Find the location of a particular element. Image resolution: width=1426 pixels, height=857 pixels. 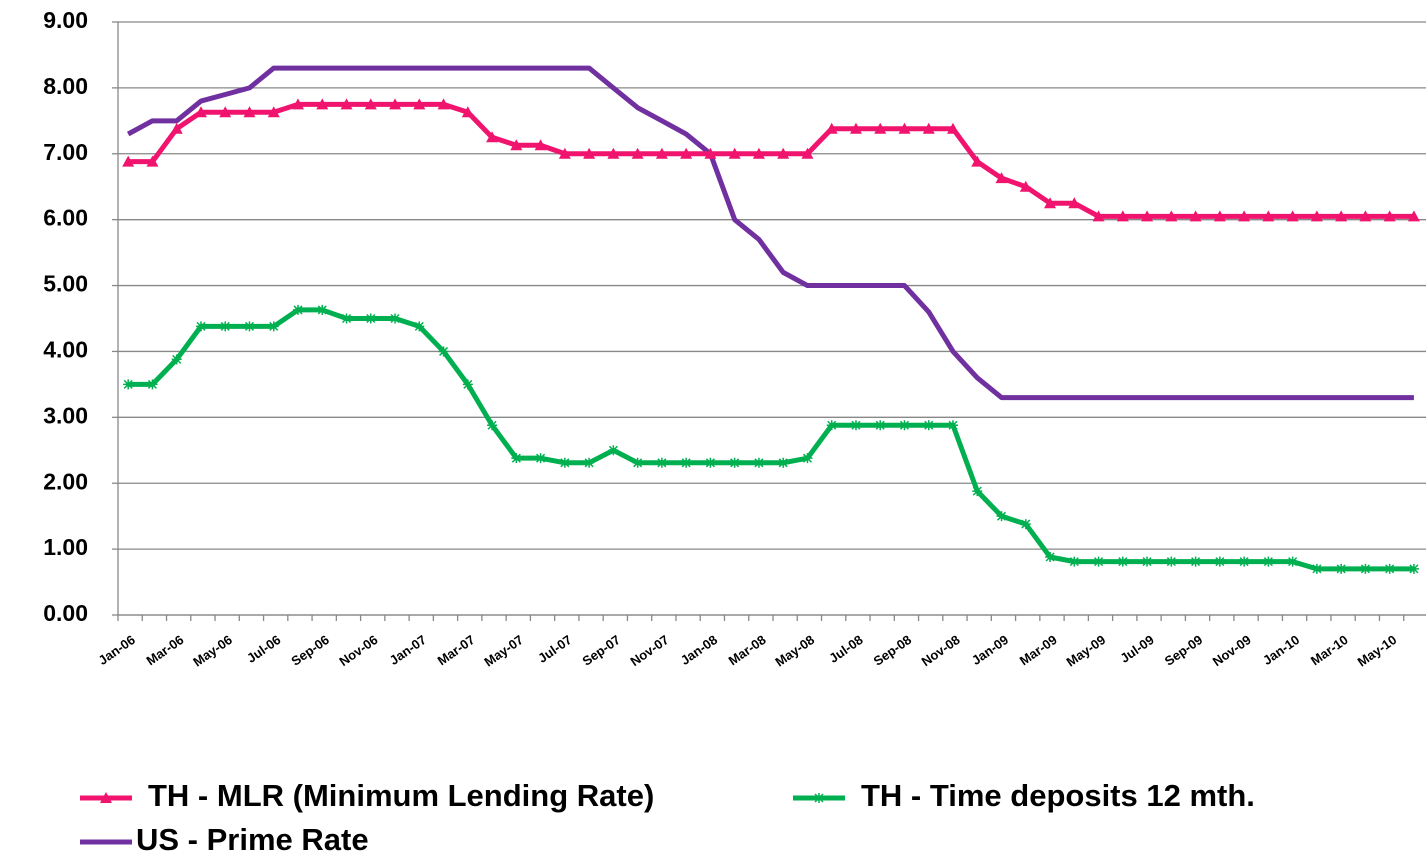

x-tick-label: Sep-09 is located at coordinates (1184, 650).